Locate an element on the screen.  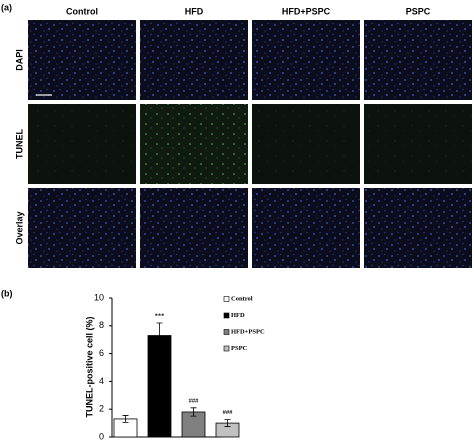
column-header: HFD+PSPC is located at coordinates (306, 11).